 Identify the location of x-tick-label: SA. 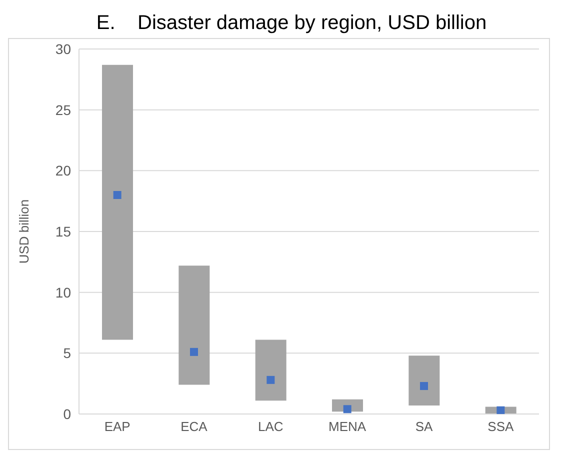
(424, 426).